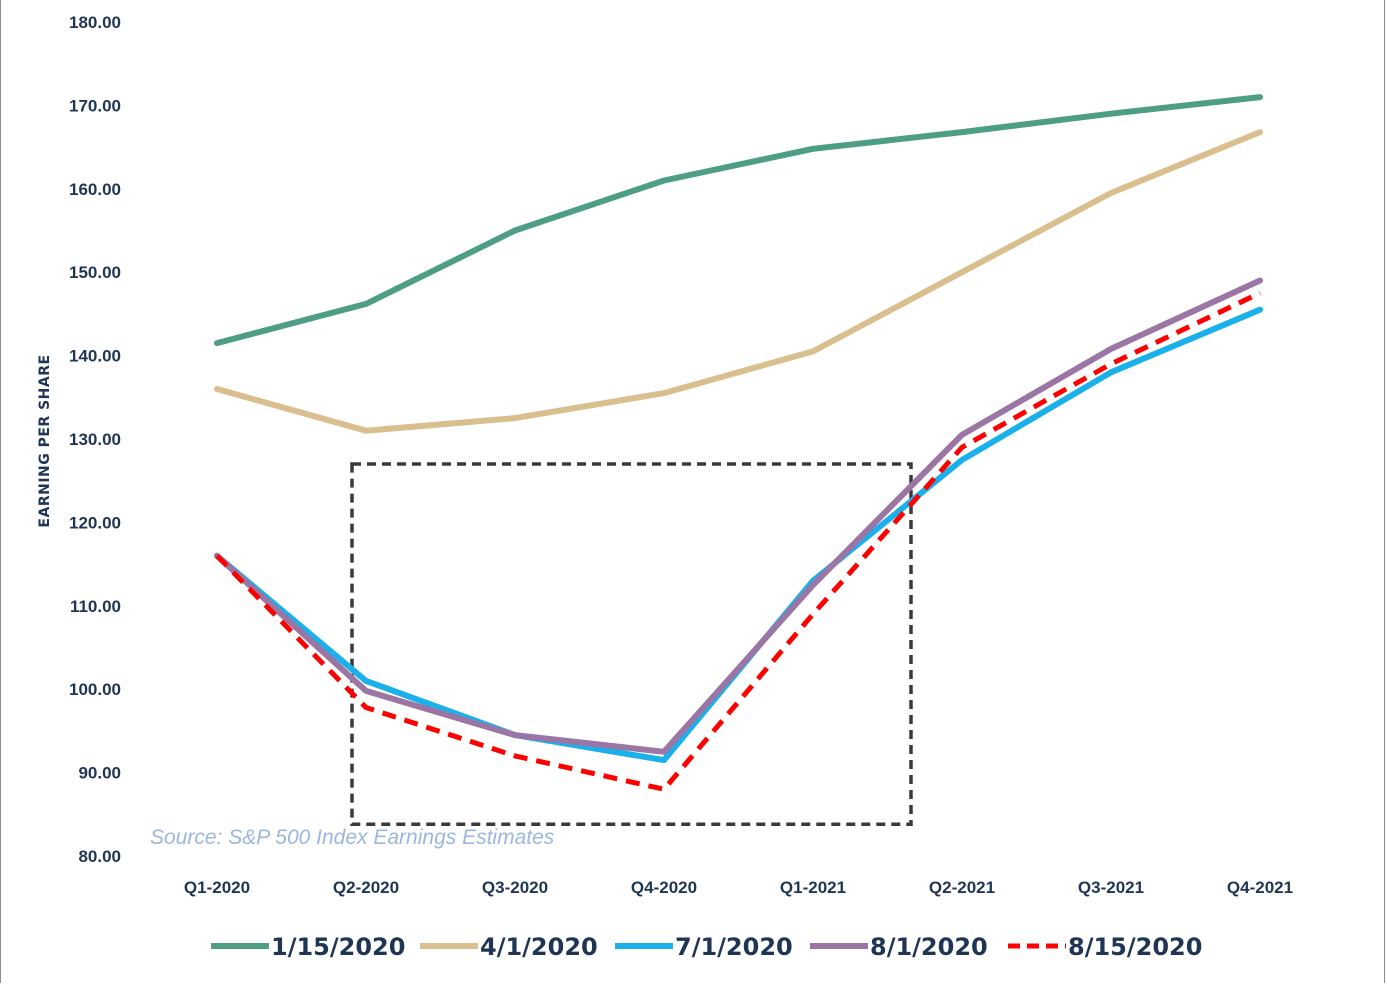  Describe the element at coordinates (366, 887) in the screenshot. I see `x-tick-label: Q2-2020` at that location.